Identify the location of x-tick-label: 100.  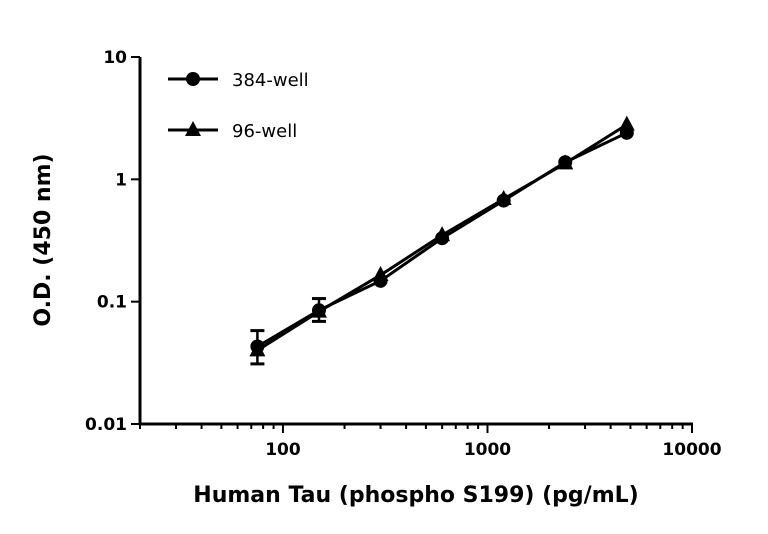
(283, 450).